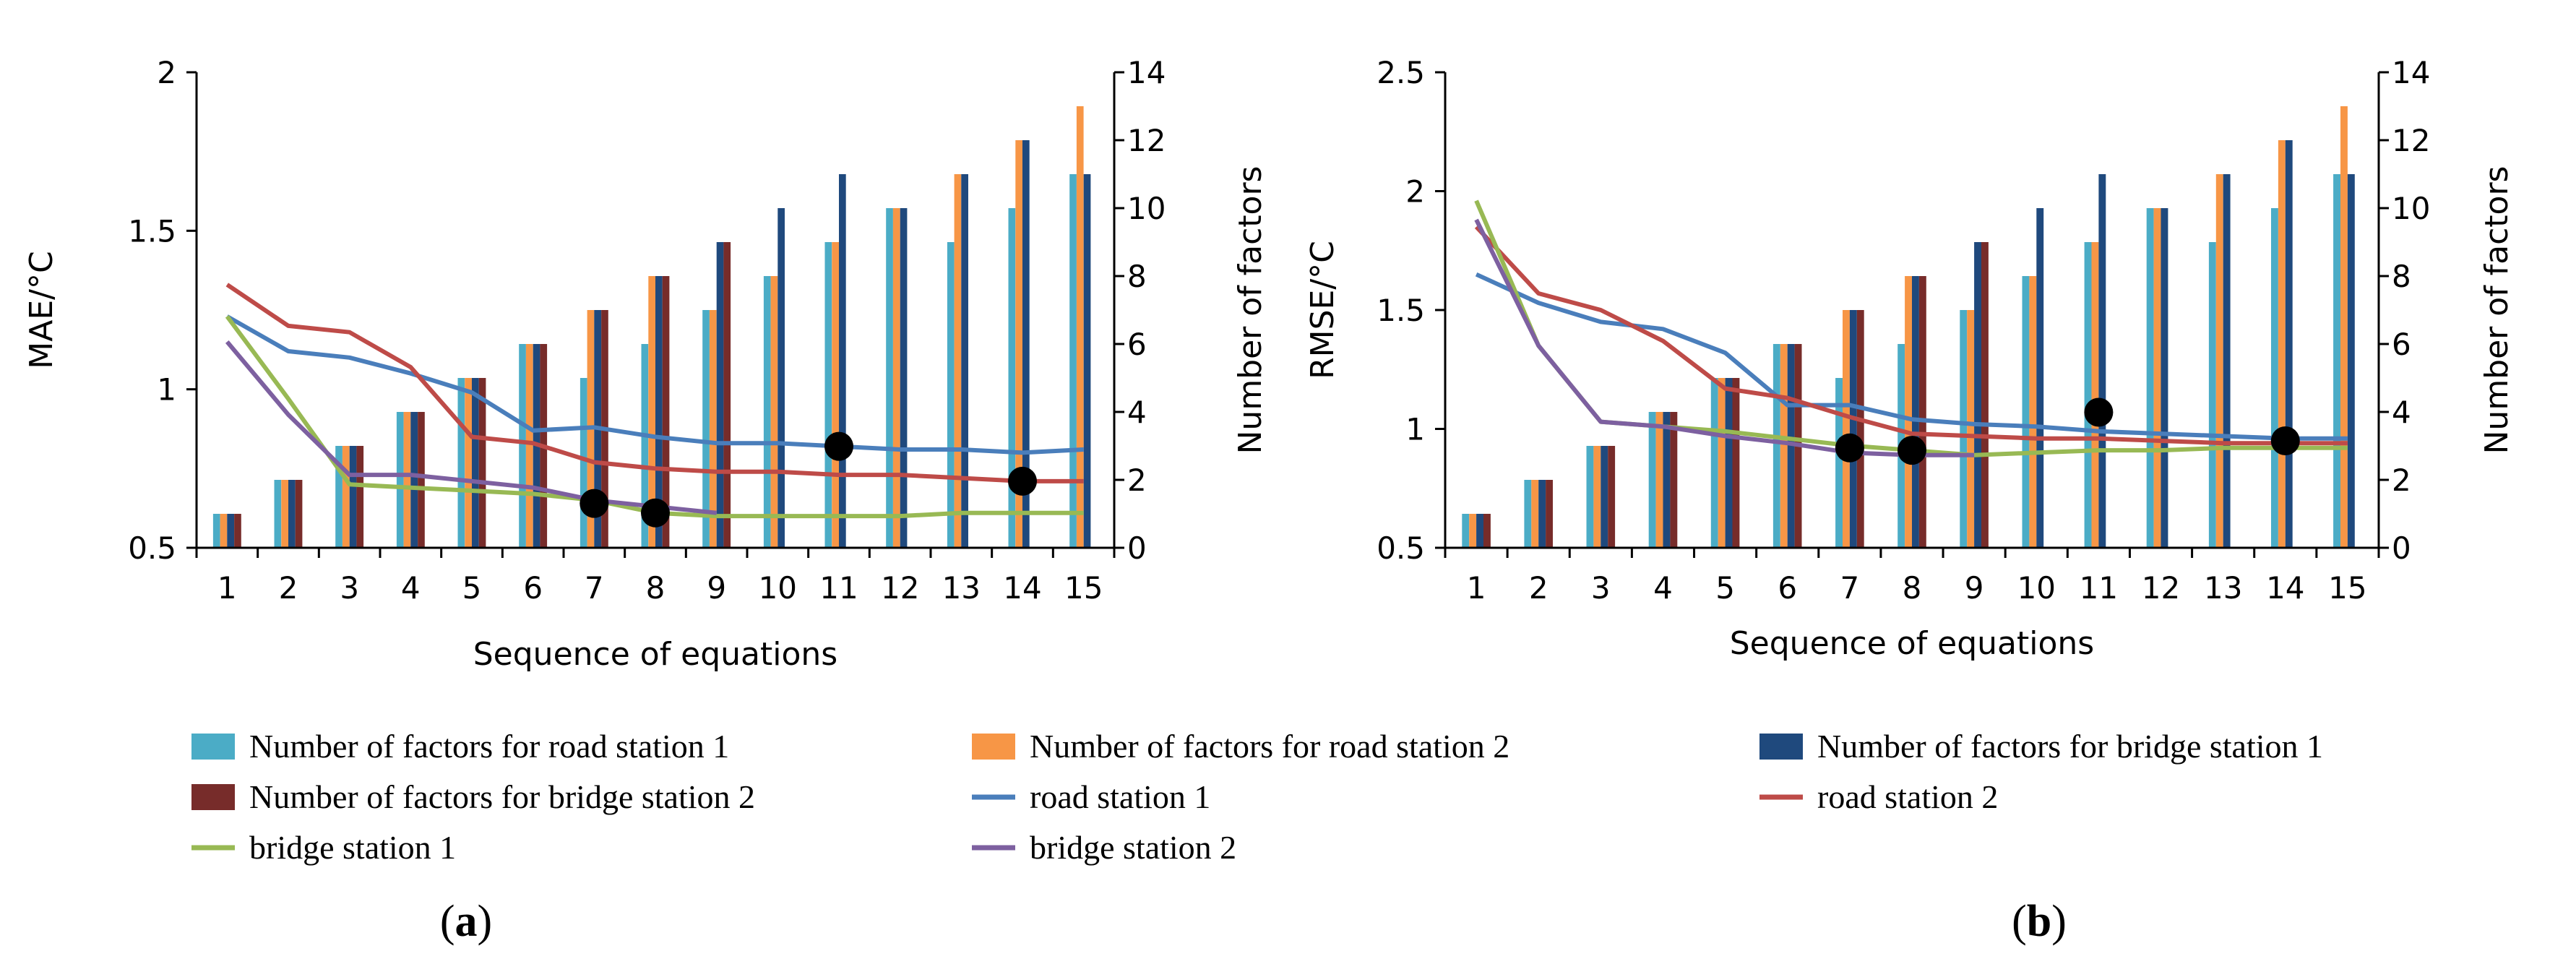  What do you see at coordinates (2285, 588) in the screenshot?
I see `x-tick-label: 14` at bounding box center [2285, 588].